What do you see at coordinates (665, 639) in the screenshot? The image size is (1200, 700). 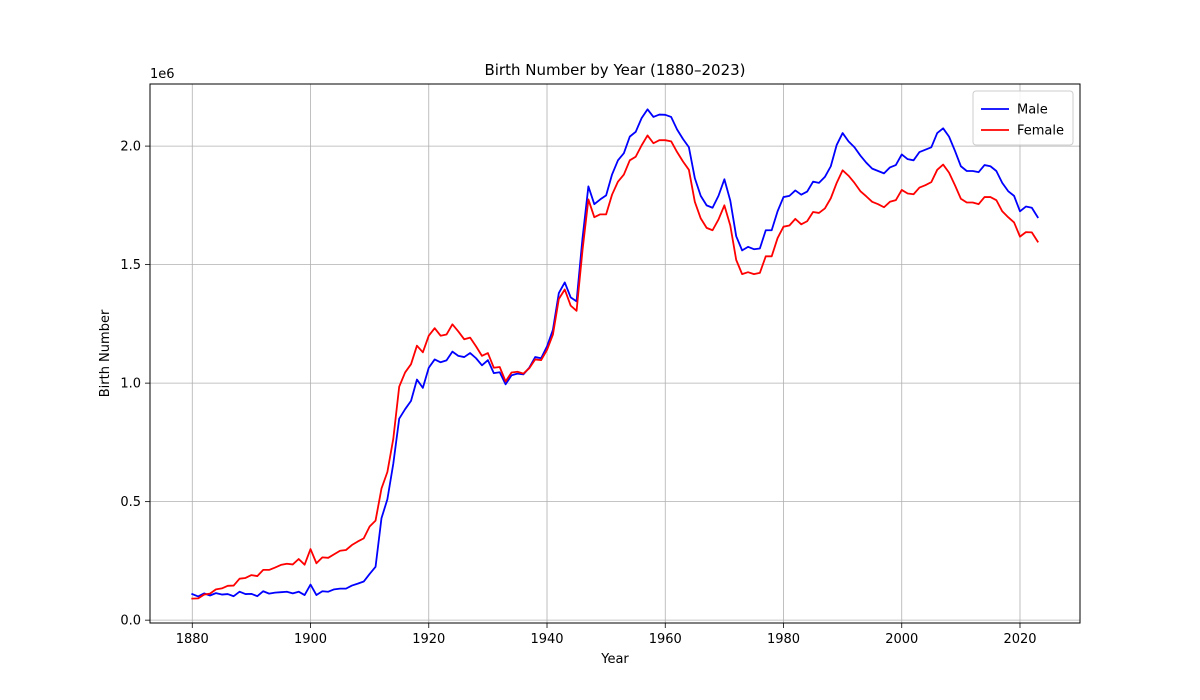 I see `x-tick-label: 1960` at bounding box center [665, 639].